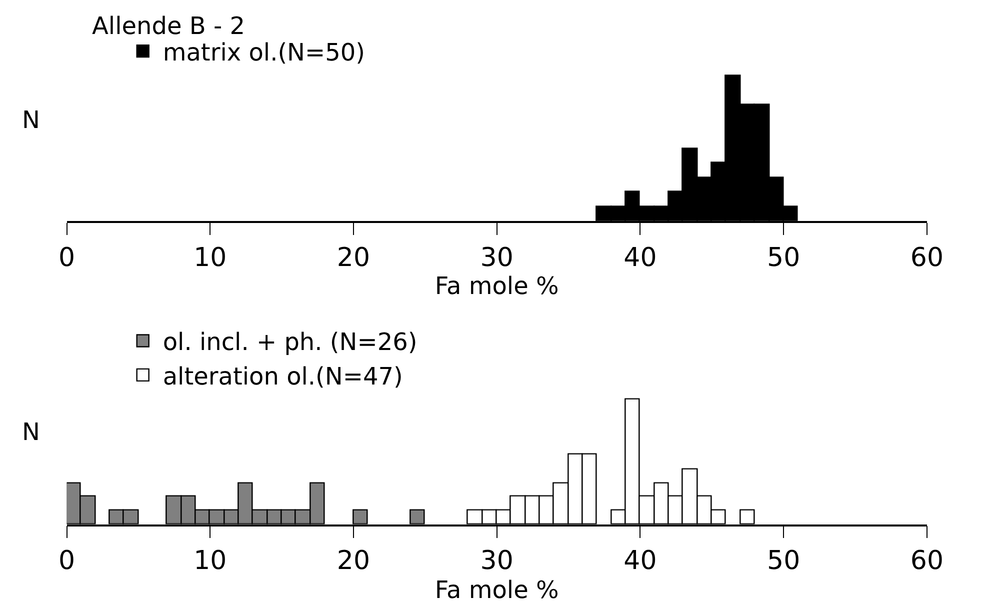 The image size is (982, 613). Describe the element at coordinates (290, 342) in the screenshot. I see `legend-label: ol. incl. + ph. (N=26)` at that location.